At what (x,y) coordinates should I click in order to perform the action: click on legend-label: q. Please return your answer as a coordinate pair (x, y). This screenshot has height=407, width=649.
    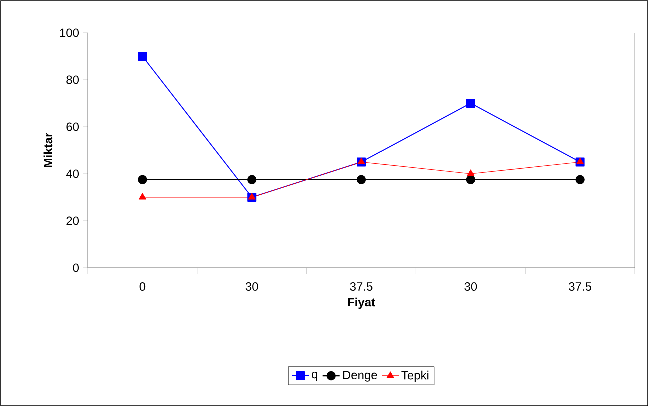
    Looking at the image, I should click on (315, 376).